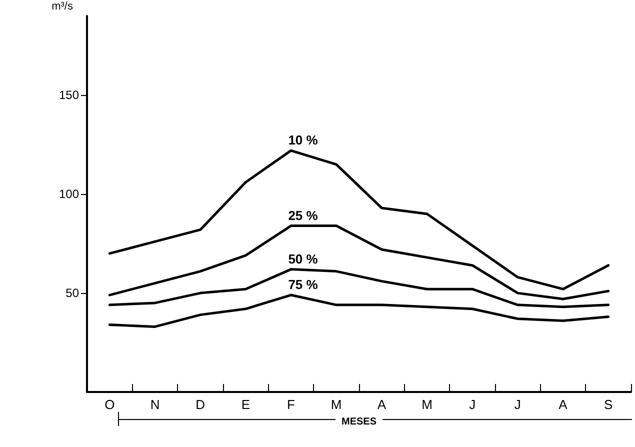  Describe the element at coordinates (155, 404) in the screenshot. I see `x-tick-label: N` at that location.